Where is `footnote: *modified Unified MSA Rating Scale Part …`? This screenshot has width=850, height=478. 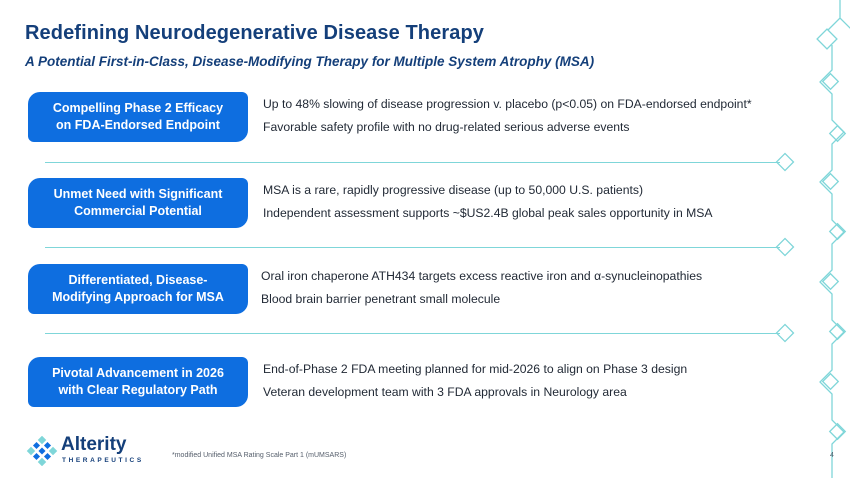 footnote: *modified Unified MSA Rating Scale Part … is located at coordinates (259, 455).